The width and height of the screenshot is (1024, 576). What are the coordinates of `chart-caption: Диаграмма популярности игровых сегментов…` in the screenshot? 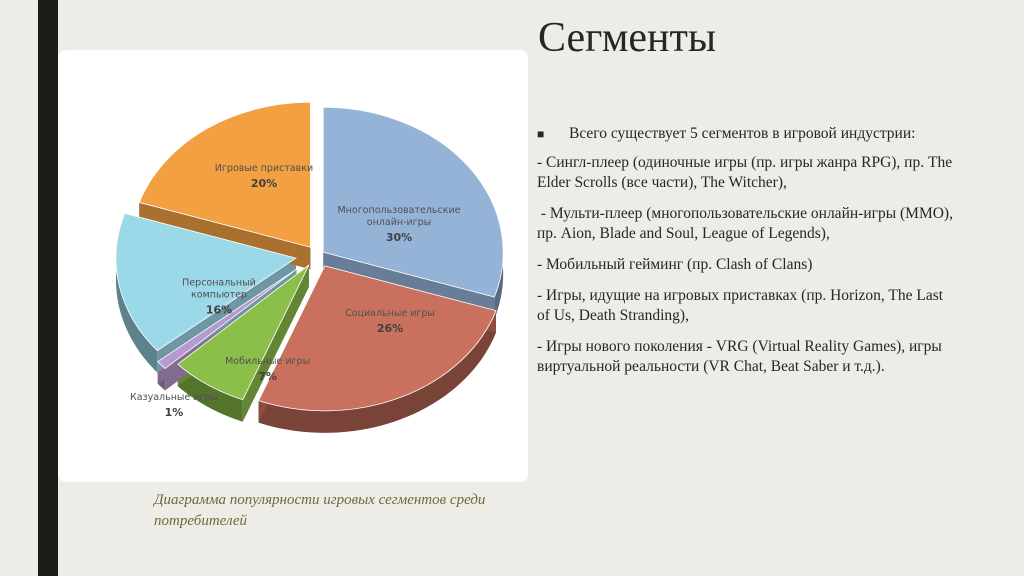 It's located at (320, 510).